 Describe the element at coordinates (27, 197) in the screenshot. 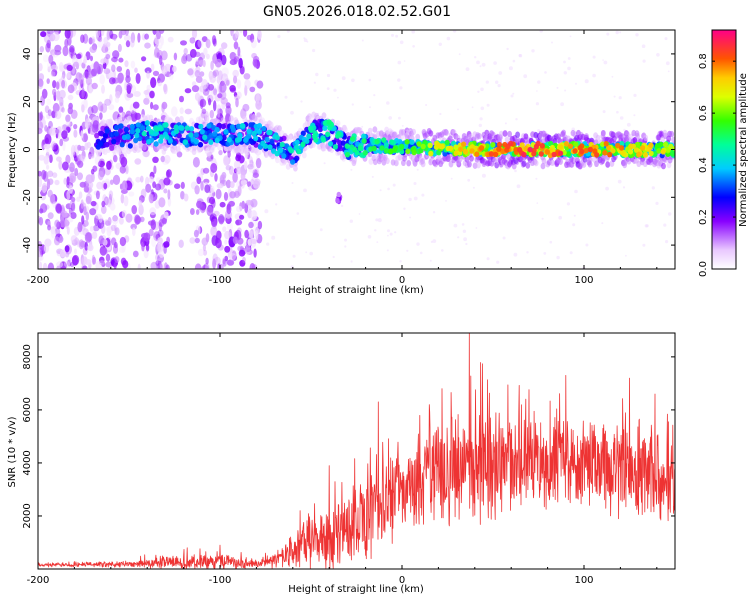

I see `y-tick-label: -20` at that location.